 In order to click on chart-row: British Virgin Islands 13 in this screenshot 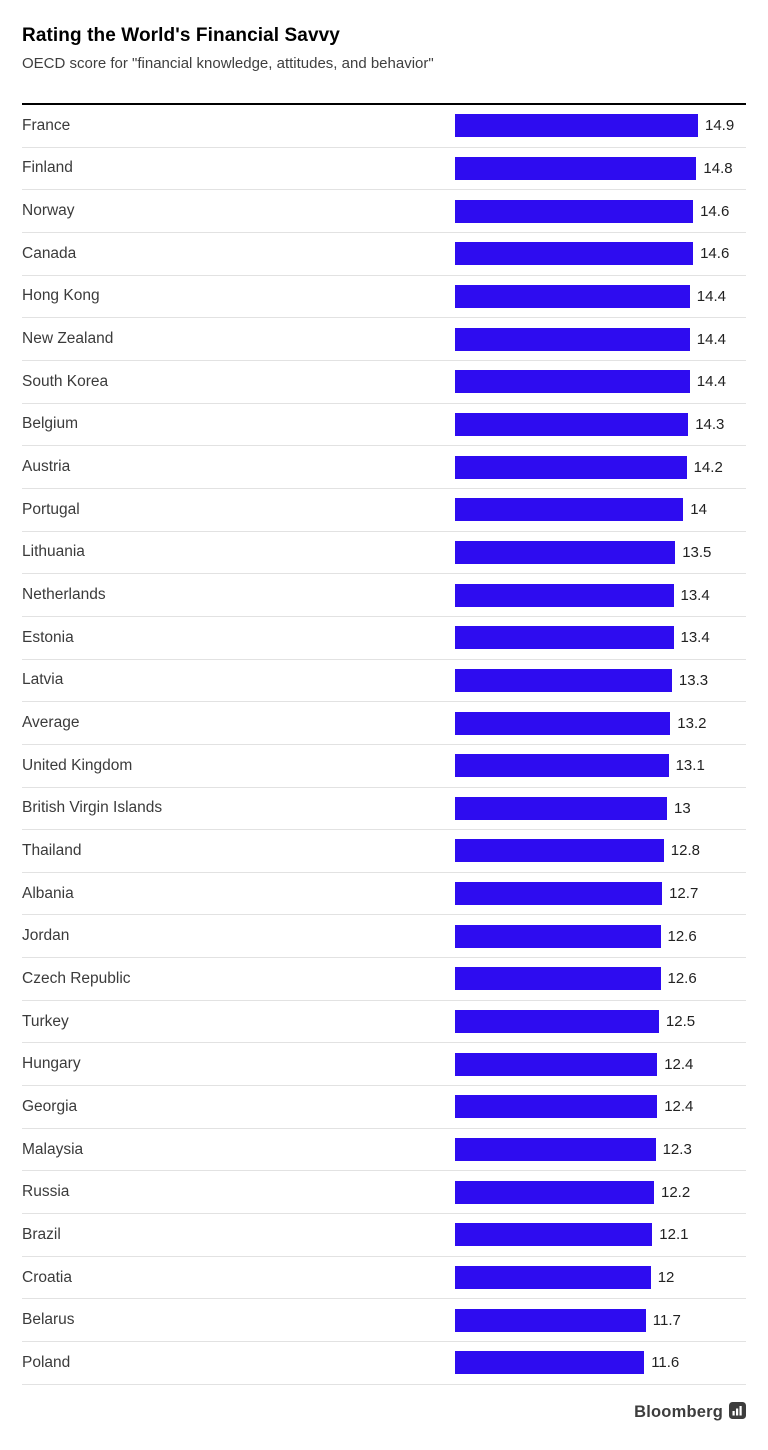, I will do `click(384, 809)`.